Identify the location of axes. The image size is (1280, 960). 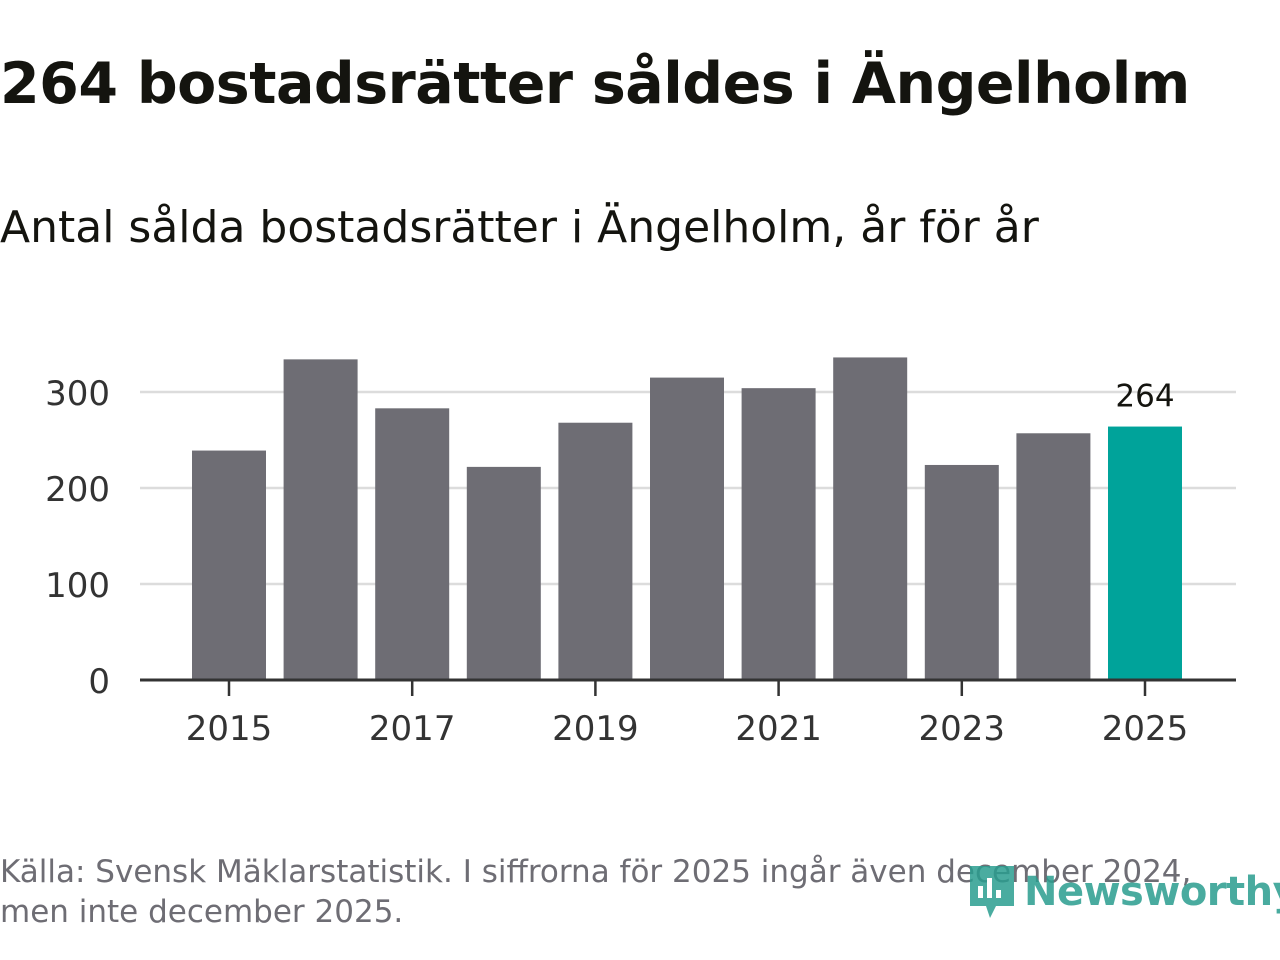
(688, 687).